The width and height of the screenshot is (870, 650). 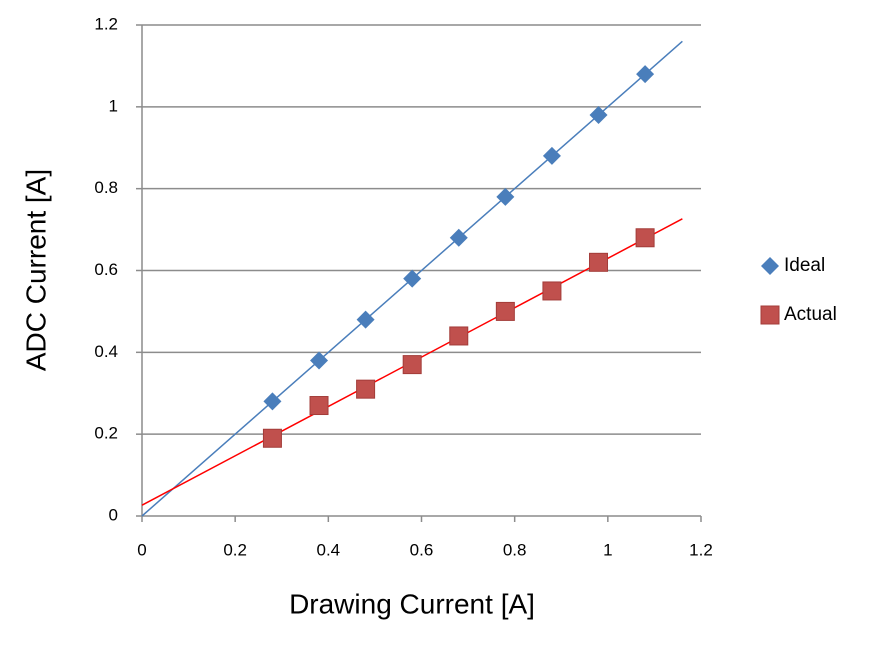 I want to click on x-tick-label: 1.2, so click(x=701, y=549).